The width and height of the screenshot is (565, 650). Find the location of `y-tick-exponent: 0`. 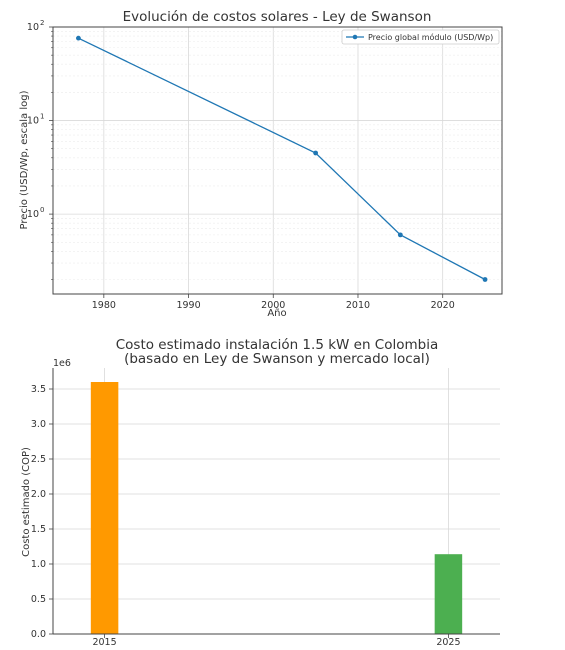

y-tick-exponent: 0 is located at coordinates (42, 210).